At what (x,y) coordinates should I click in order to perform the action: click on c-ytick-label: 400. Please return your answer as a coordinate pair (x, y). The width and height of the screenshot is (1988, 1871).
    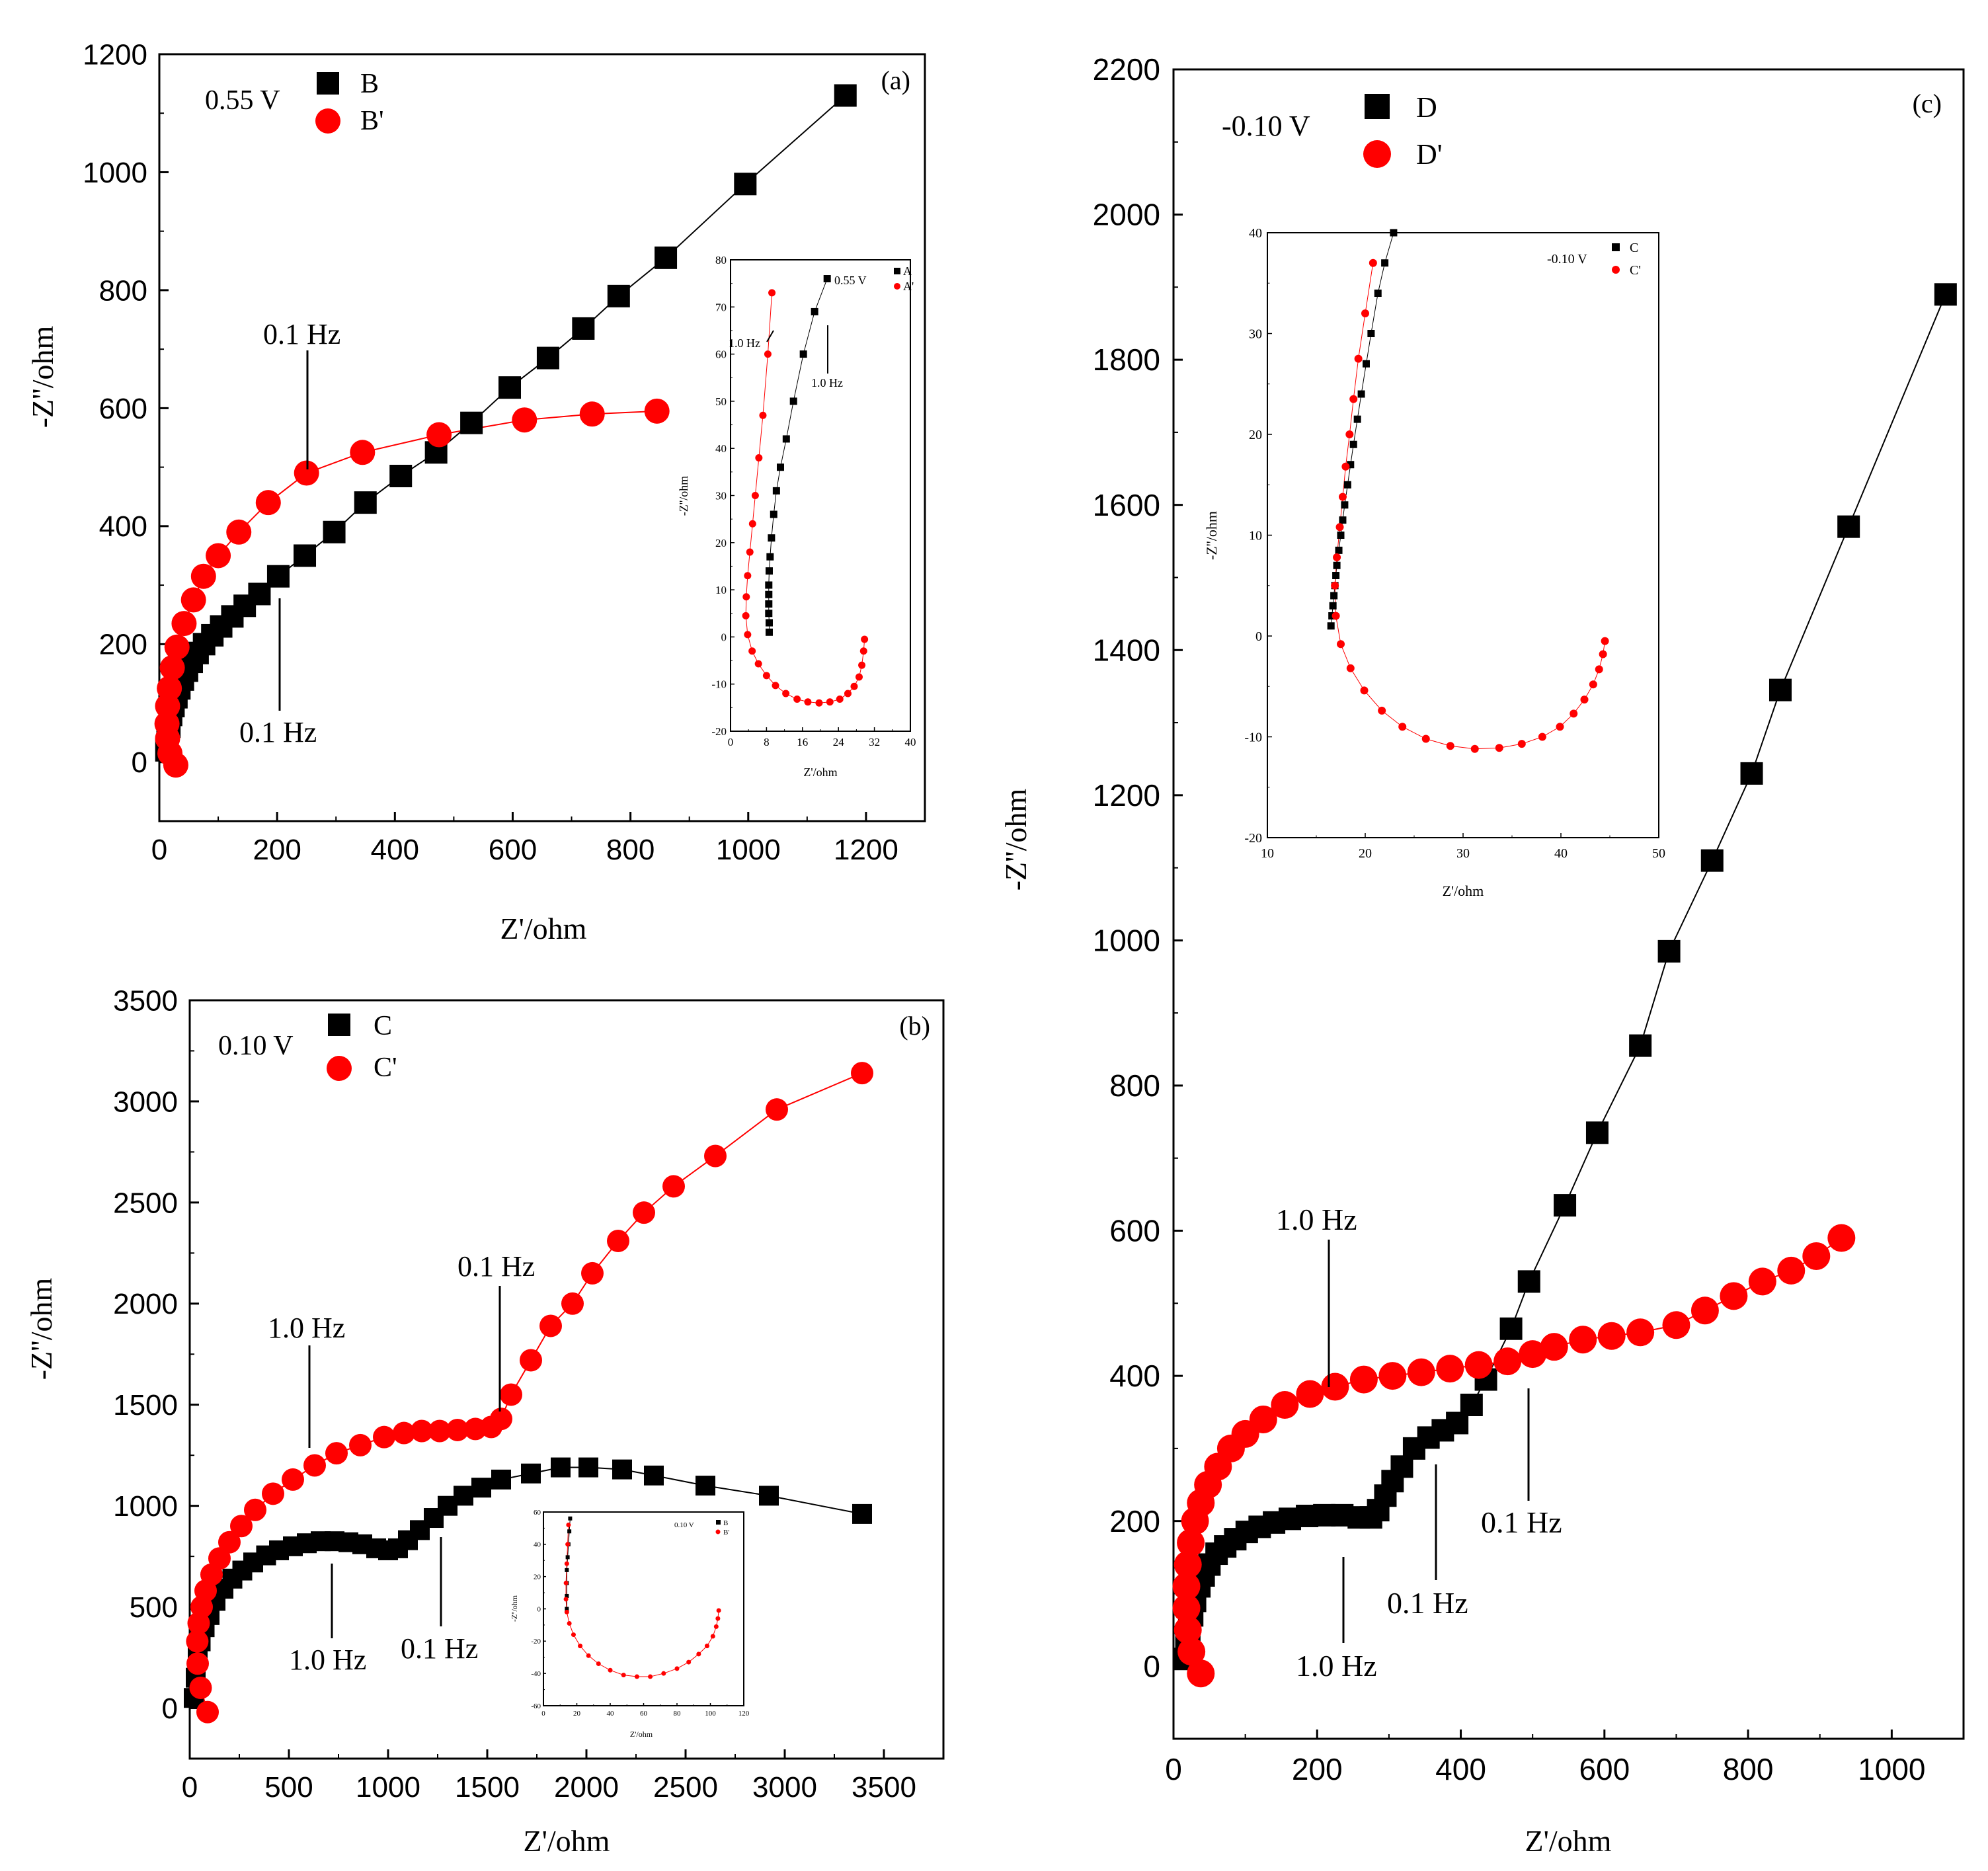
    Looking at the image, I should click on (1134, 1376).